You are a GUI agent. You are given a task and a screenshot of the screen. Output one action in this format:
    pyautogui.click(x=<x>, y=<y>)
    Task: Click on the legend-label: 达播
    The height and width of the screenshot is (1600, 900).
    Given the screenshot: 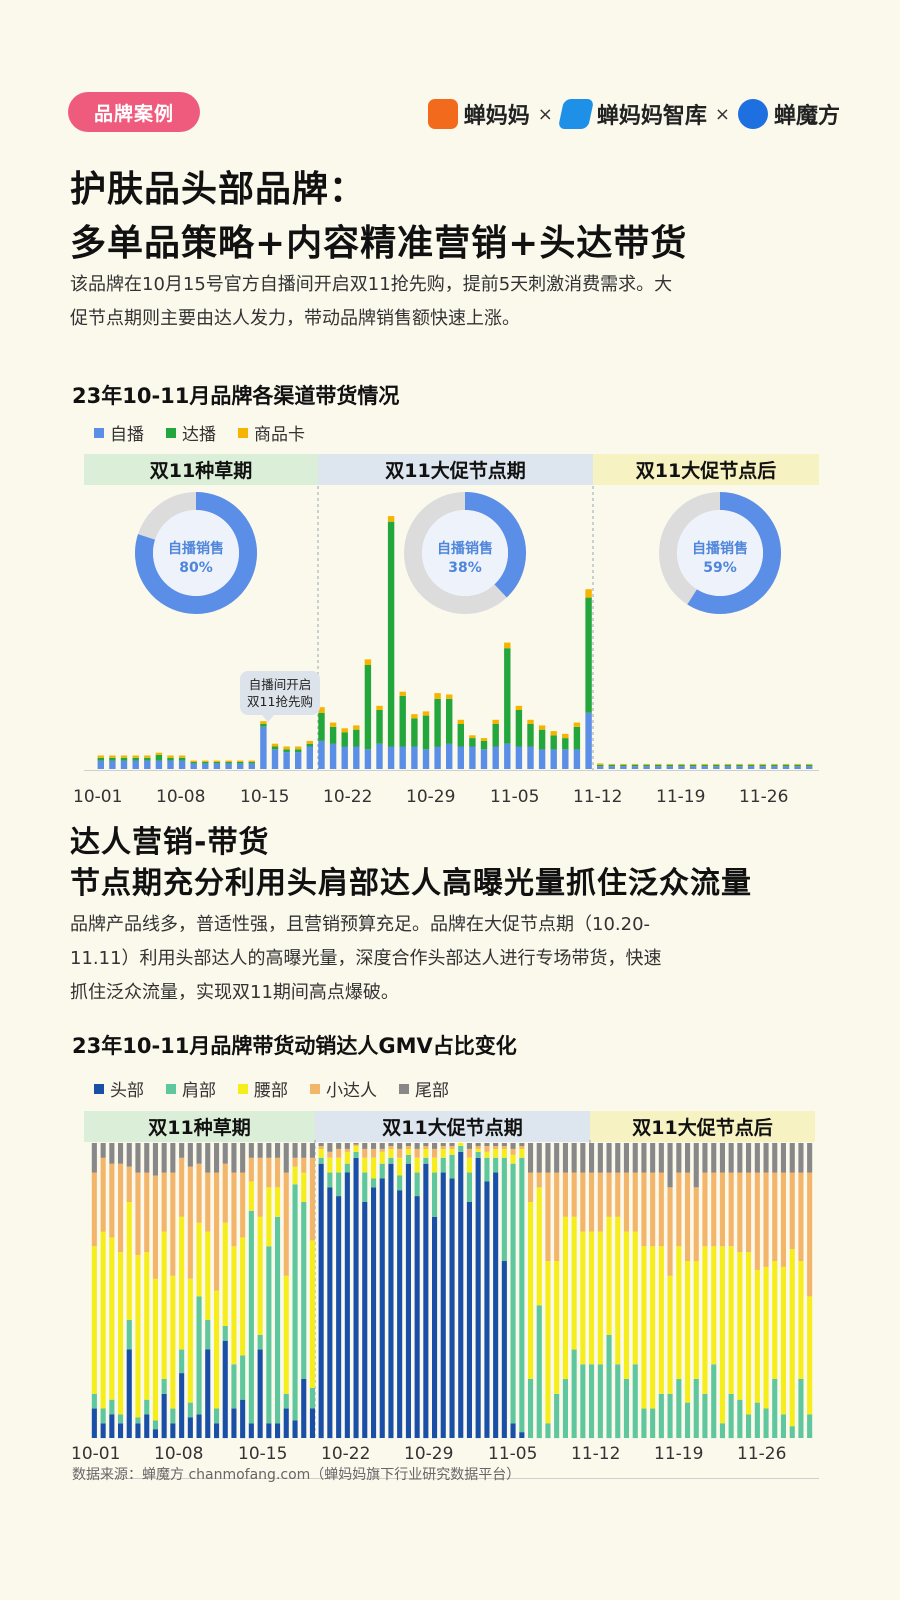 What is the action you would take?
    pyautogui.click(x=199, y=435)
    